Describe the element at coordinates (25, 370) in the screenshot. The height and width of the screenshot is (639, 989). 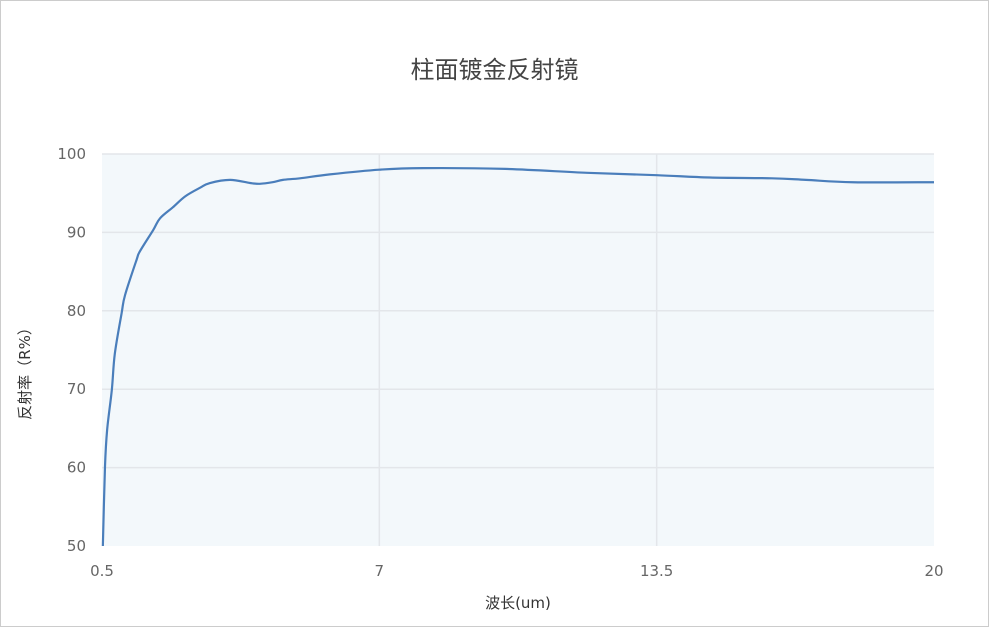
I see `y-axis-label: 反射率（R%）` at that location.